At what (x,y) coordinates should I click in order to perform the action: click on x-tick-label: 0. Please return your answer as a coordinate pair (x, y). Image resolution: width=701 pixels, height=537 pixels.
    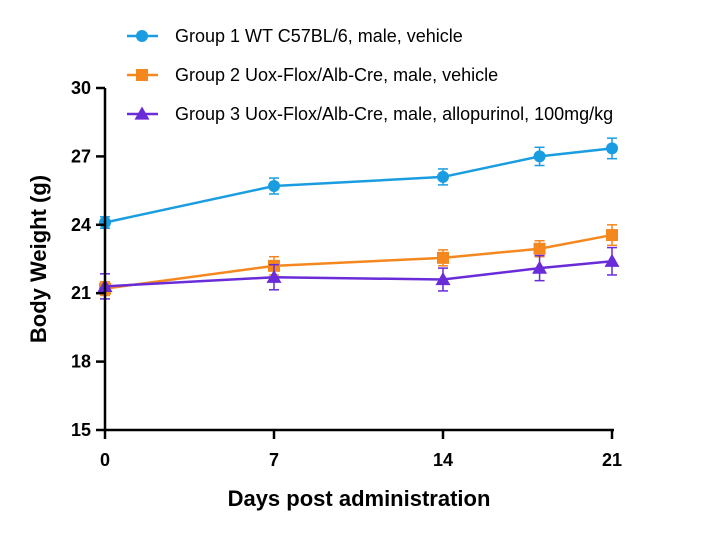
    Looking at the image, I should click on (105, 460).